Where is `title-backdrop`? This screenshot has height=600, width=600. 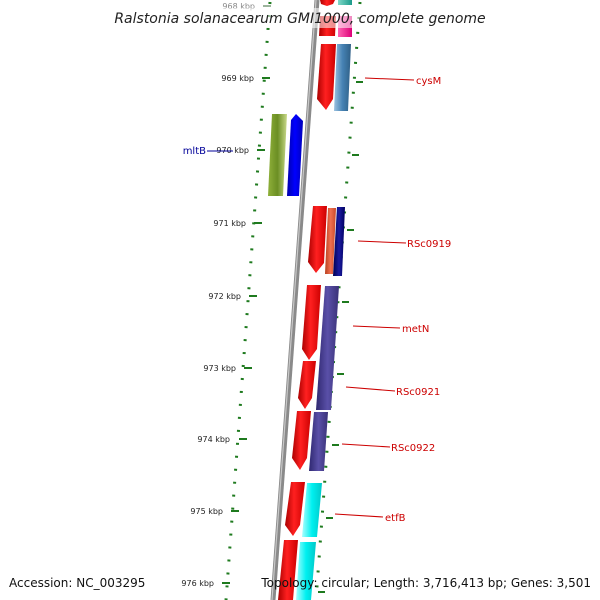
title-backdrop is located at coordinates (300, 18).